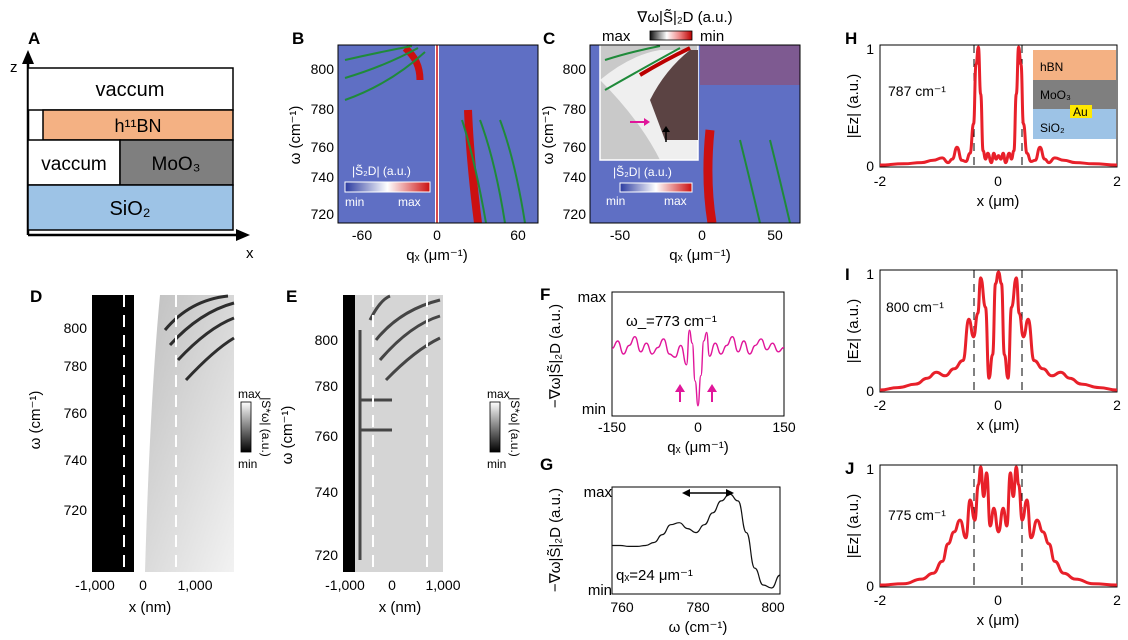 Image resolution: width=1128 pixels, height=640 pixels. What do you see at coordinates (400, 607) in the screenshot?
I see `xlabel-e: x (nm)` at bounding box center [400, 607].